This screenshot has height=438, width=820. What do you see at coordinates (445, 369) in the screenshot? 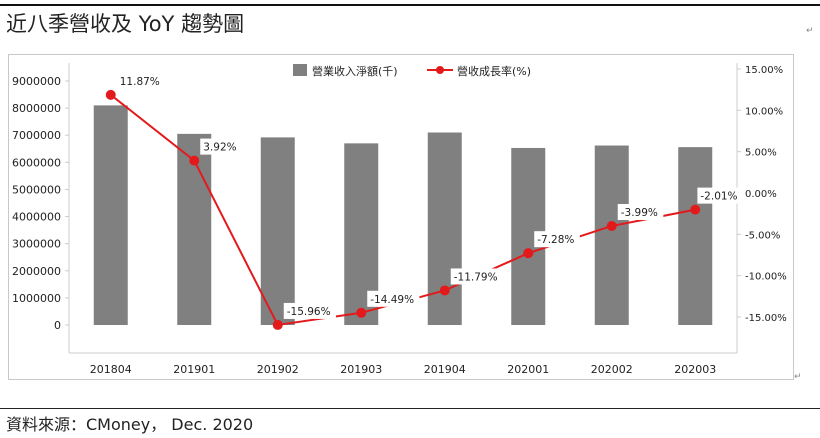
I see `x-tick-label: 201904` at bounding box center [445, 369].